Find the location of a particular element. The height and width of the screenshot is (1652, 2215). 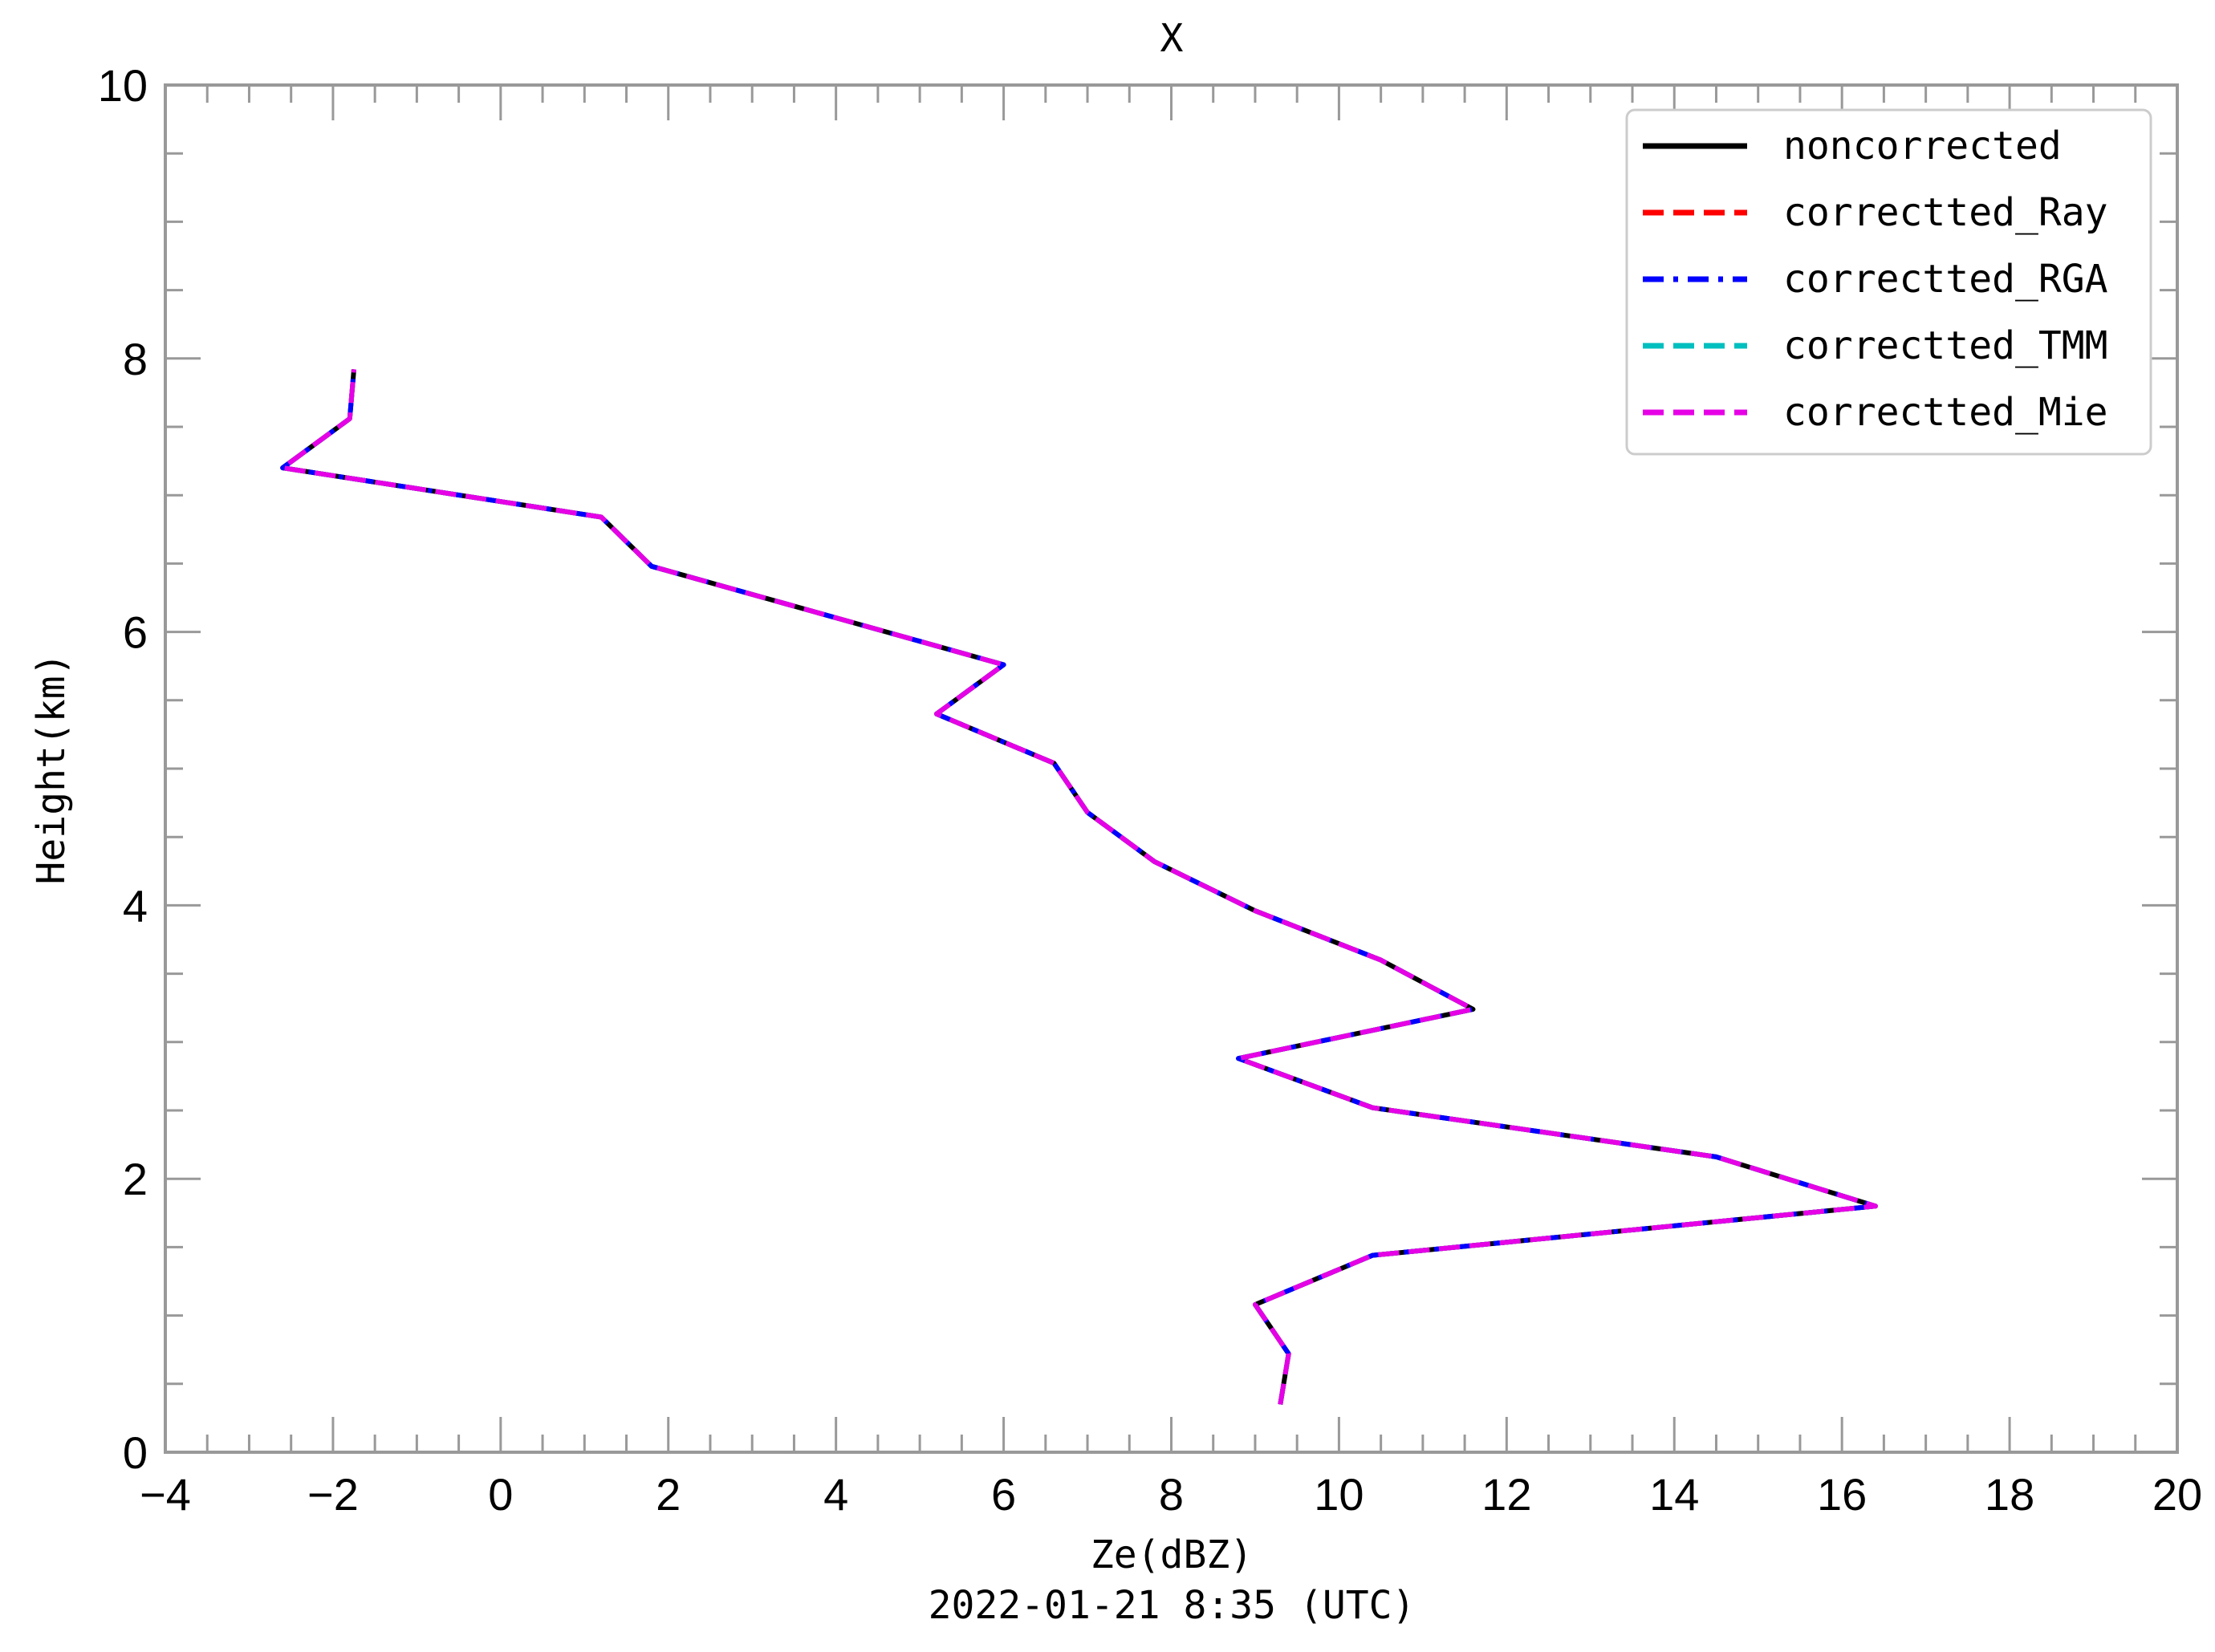

y-tick-label: 4 is located at coordinates (135, 905).